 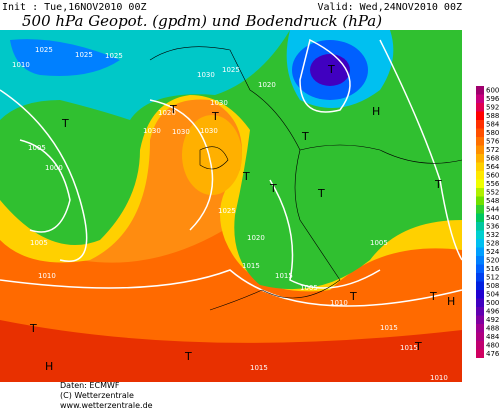 What do you see at coordinates (492, 133) in the screenshot?
I see `colorbar-label: 580` at bounding box center [492, 133].